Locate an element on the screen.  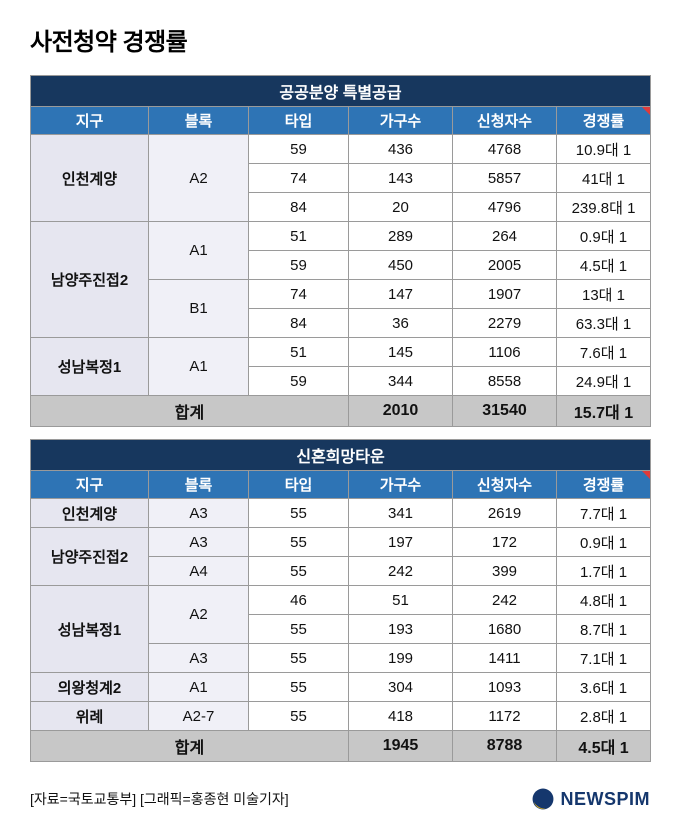
households-cell: 147 is located at coordinates (400, 294).